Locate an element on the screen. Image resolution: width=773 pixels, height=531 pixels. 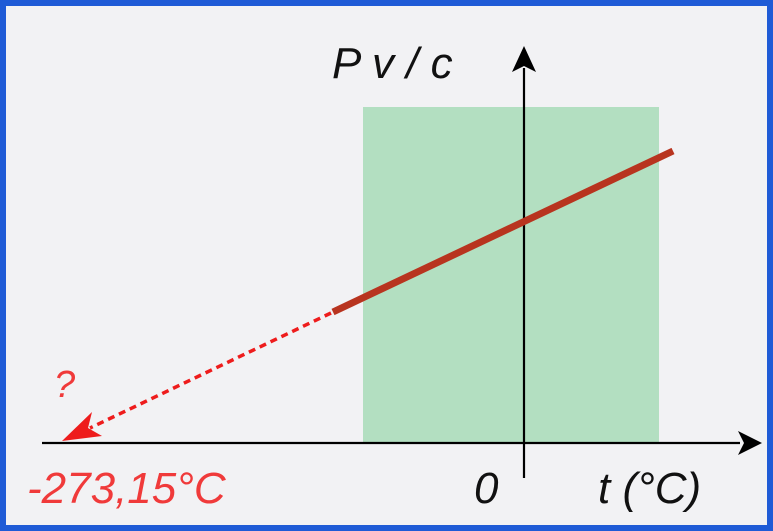
question-mark-label: ? is located at coordinates (65, 385).